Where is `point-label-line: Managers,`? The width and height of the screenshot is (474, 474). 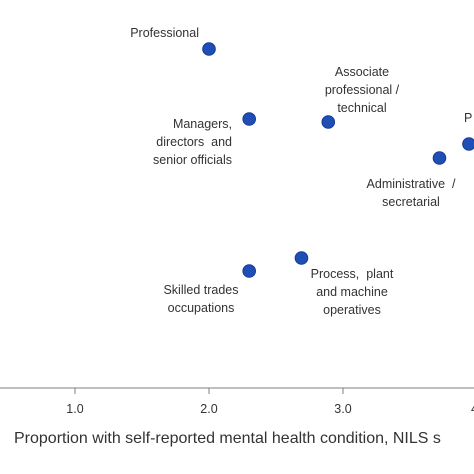 point-label-line: Managers, is located at coordinates (202, 124).